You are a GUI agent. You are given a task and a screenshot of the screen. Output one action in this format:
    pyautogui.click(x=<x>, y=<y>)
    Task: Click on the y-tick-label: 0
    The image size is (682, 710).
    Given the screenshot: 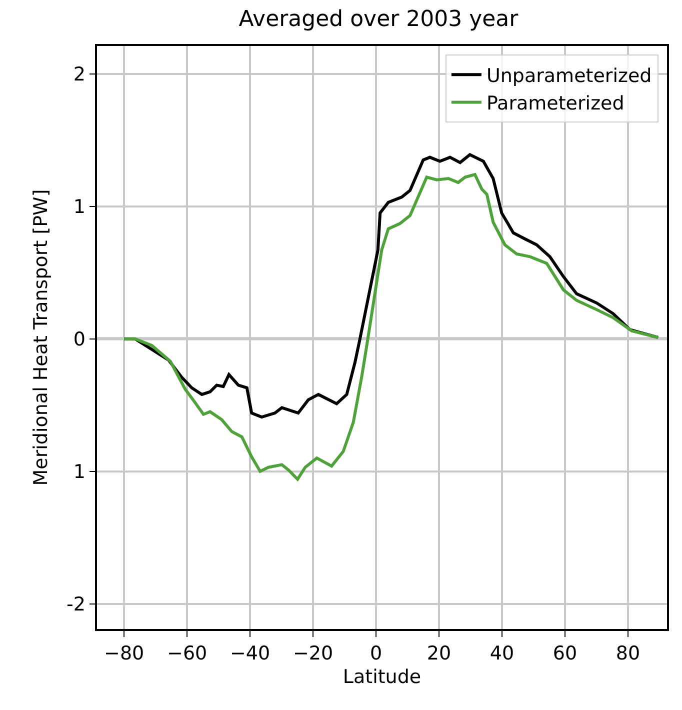 What is the action you would take?
    pyautogui.click(x=79, y=339)
    